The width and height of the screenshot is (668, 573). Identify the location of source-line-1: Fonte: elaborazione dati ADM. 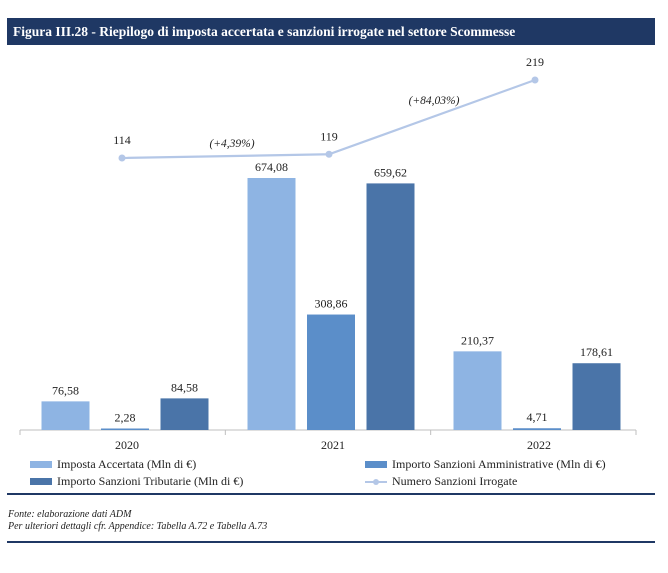
(70, 514).